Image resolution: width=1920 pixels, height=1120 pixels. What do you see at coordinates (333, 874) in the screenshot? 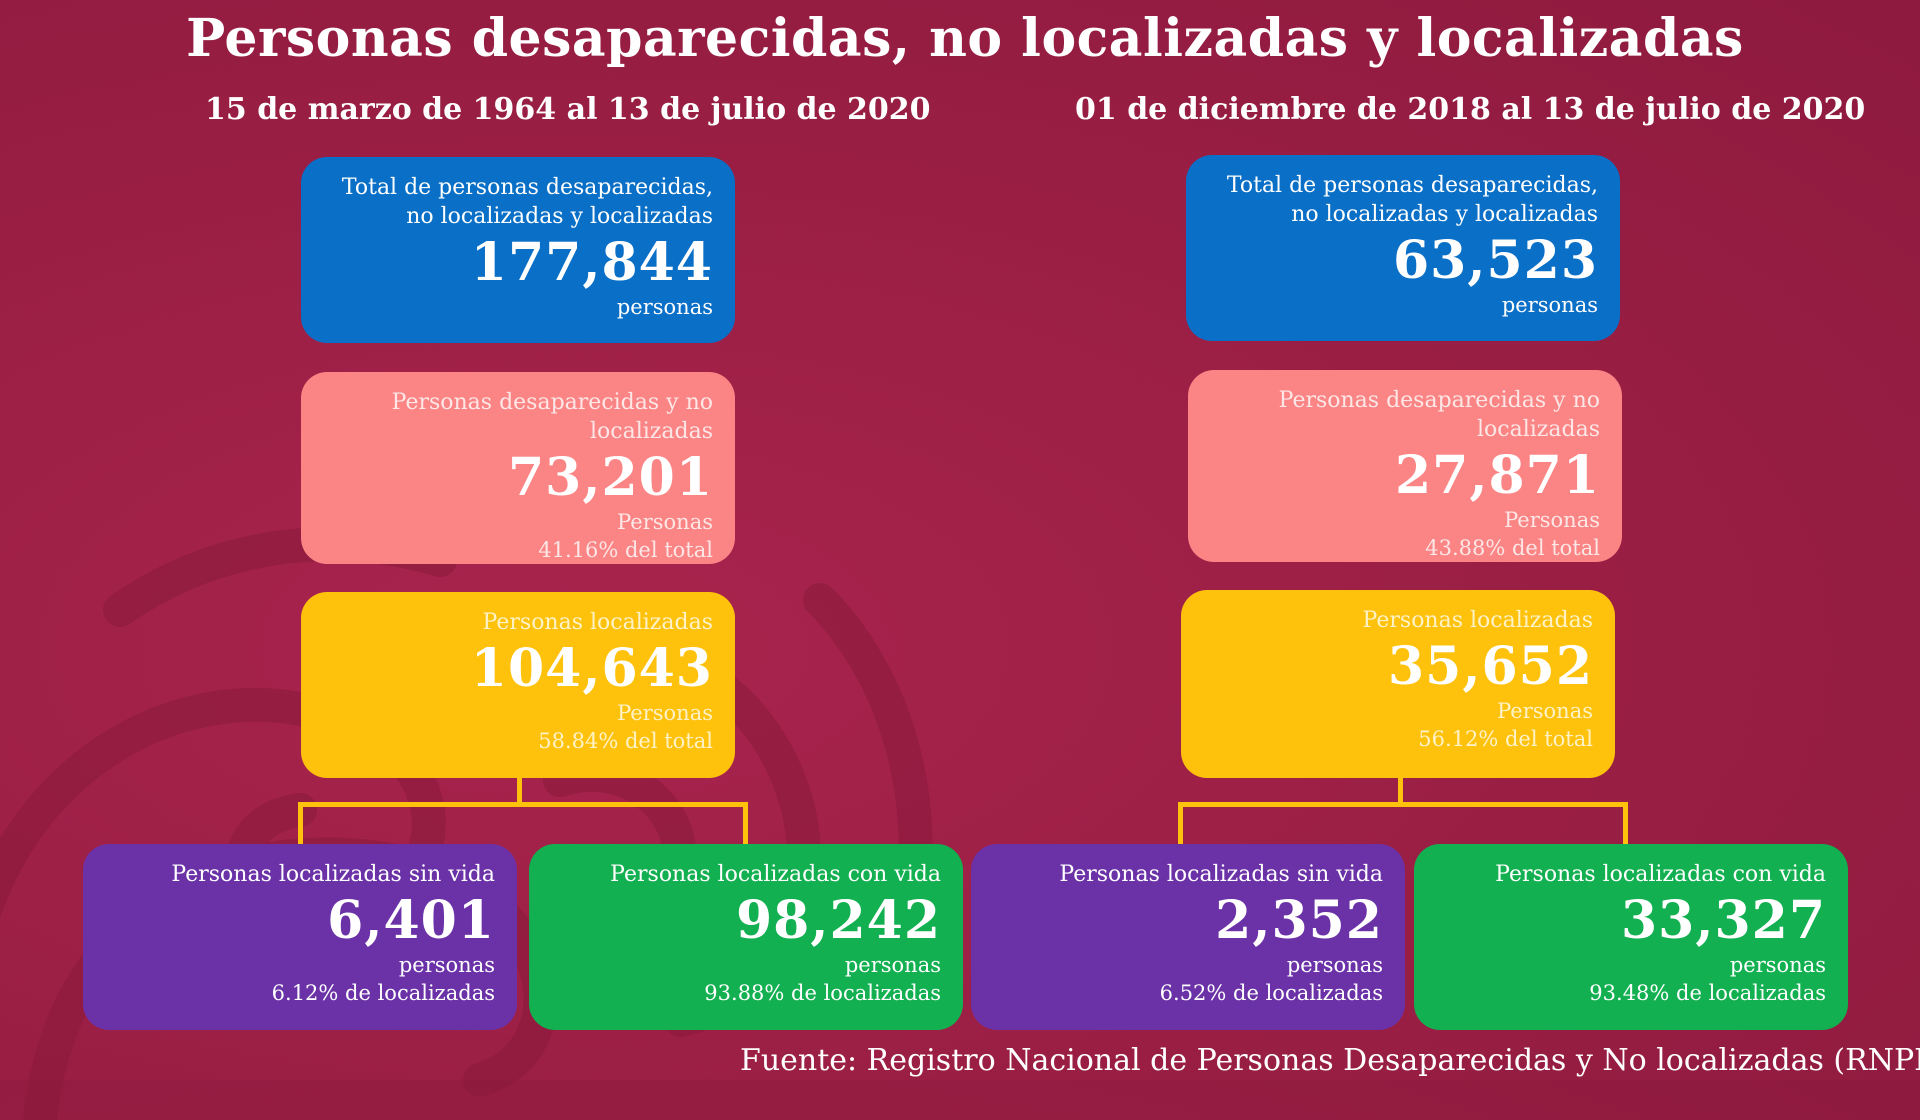
I see `left-dead-label: Personas localizadas sin vida` at bounding box center [333, 874].